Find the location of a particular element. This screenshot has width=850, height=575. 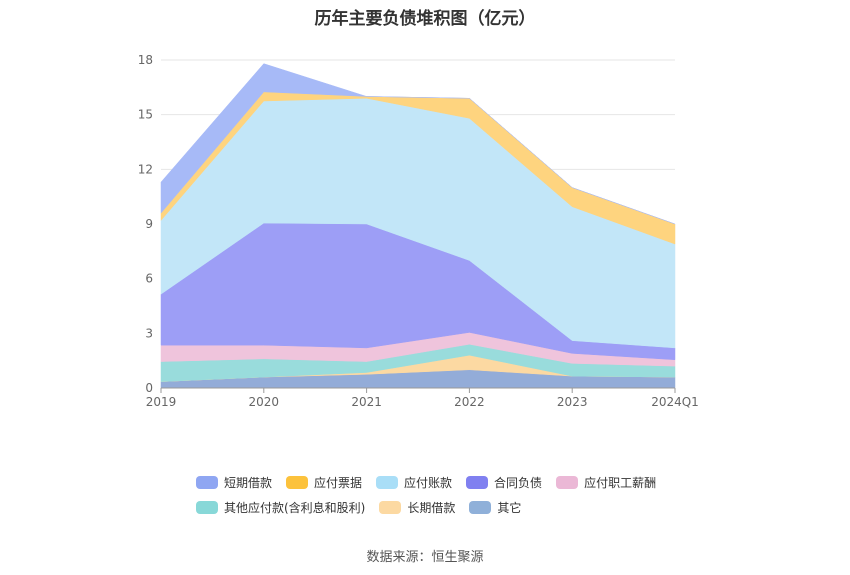

x-tick-label: 2022 is located at coordinates (469, 402).